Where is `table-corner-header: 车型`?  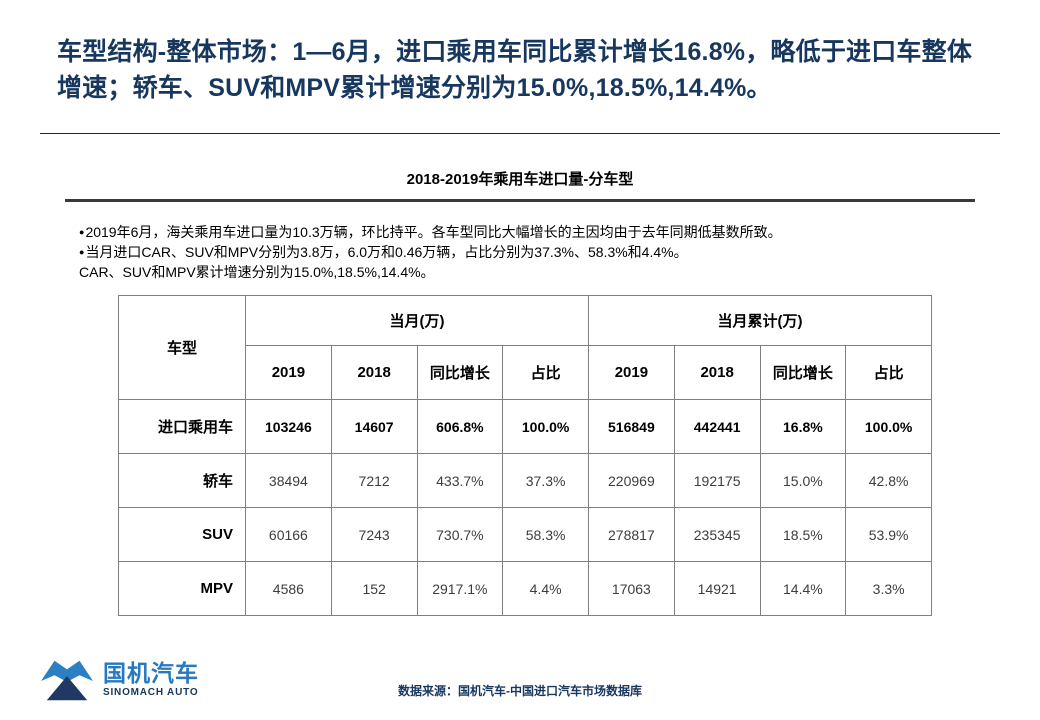
table-corner-header: 车型 is located at coordinates (182, 347).